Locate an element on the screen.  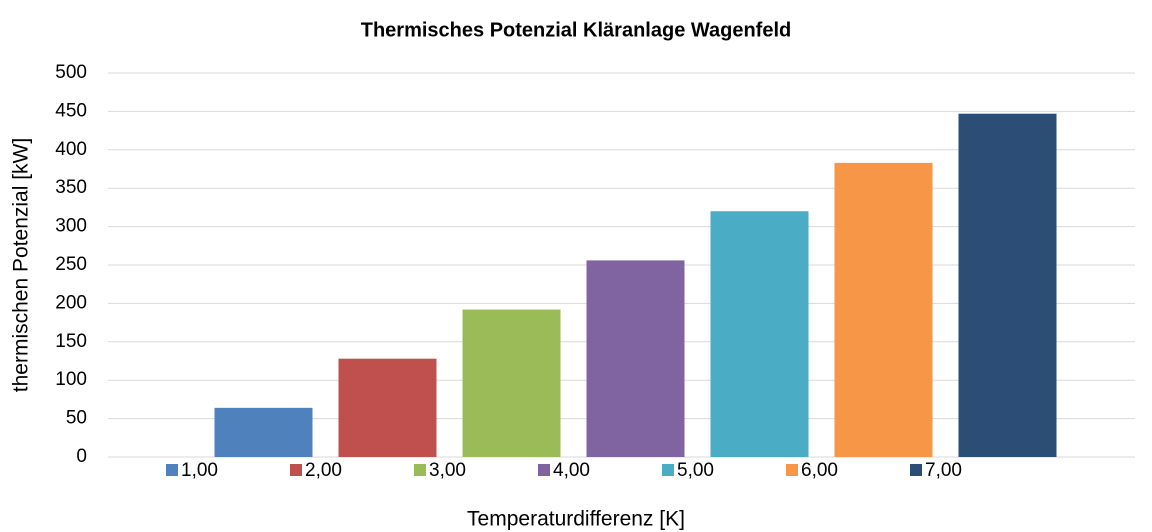
y-tick-label: 0 is located at coordinates (81, 456).